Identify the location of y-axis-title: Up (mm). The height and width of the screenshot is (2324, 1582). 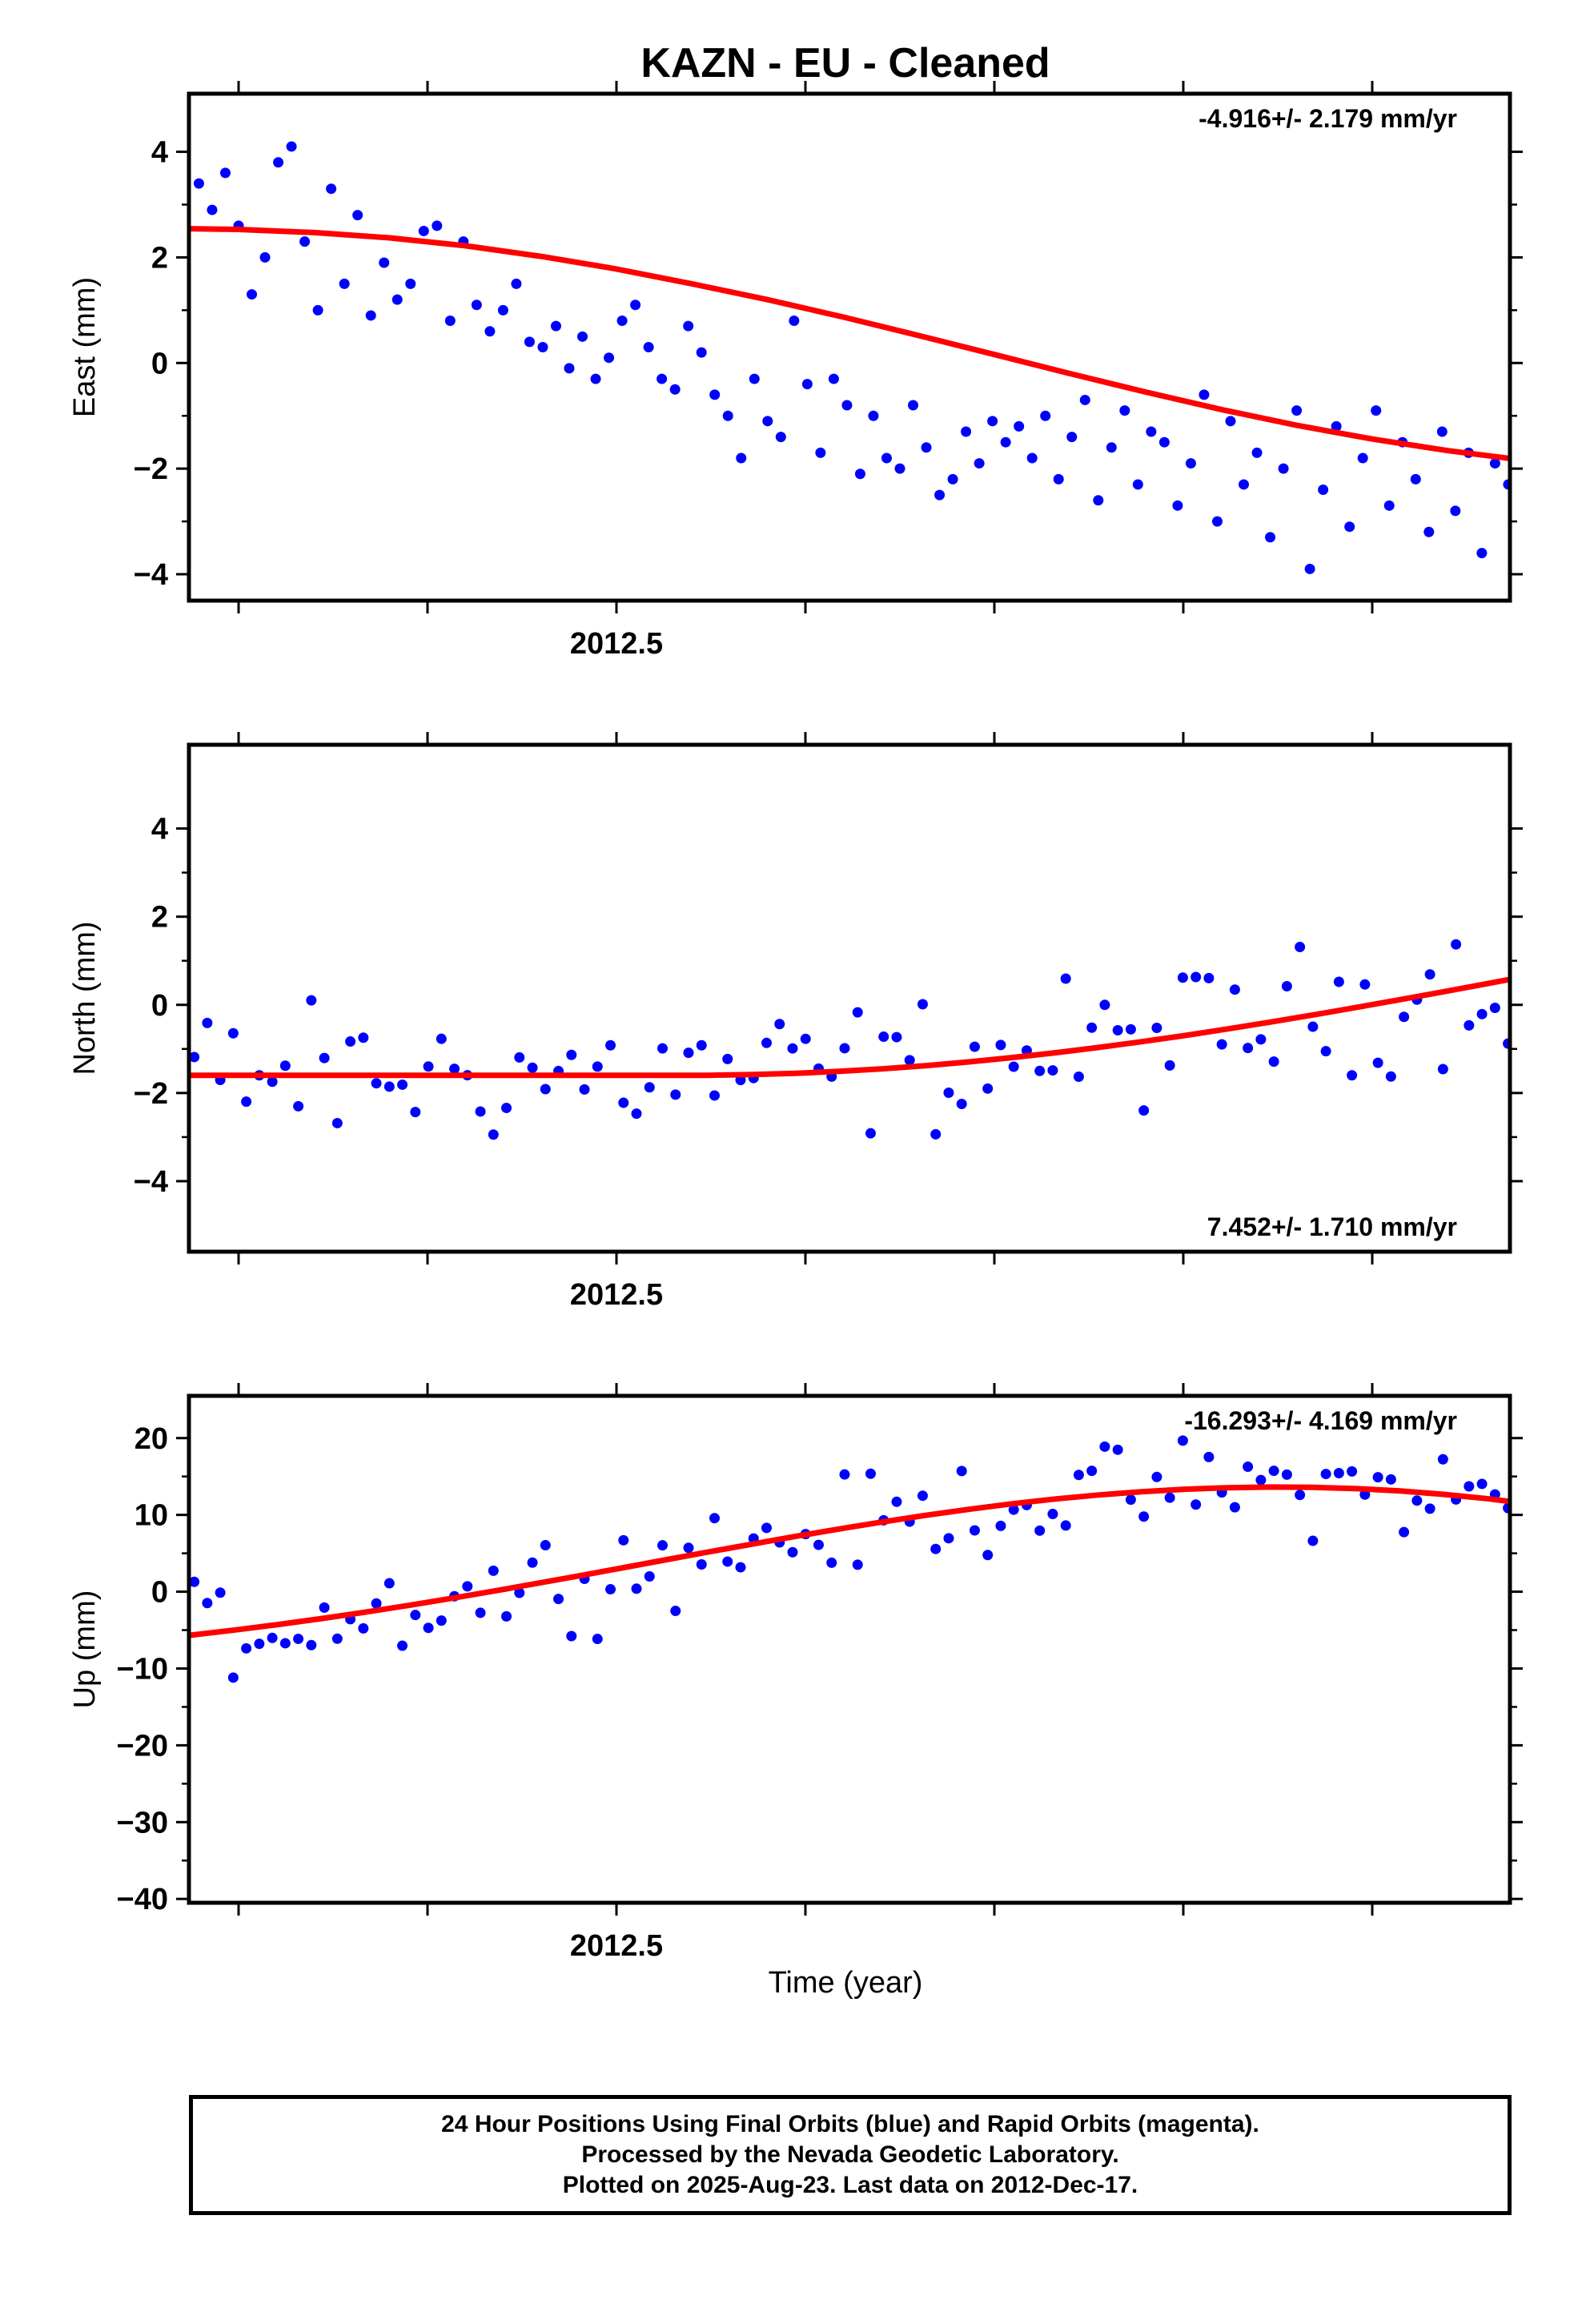
(85, 1649).